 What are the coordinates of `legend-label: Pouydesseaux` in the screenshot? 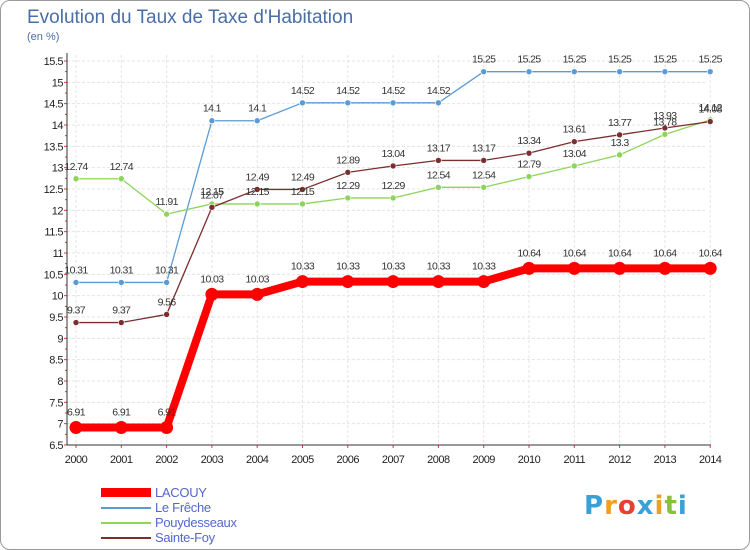 It's located at (196, 522).